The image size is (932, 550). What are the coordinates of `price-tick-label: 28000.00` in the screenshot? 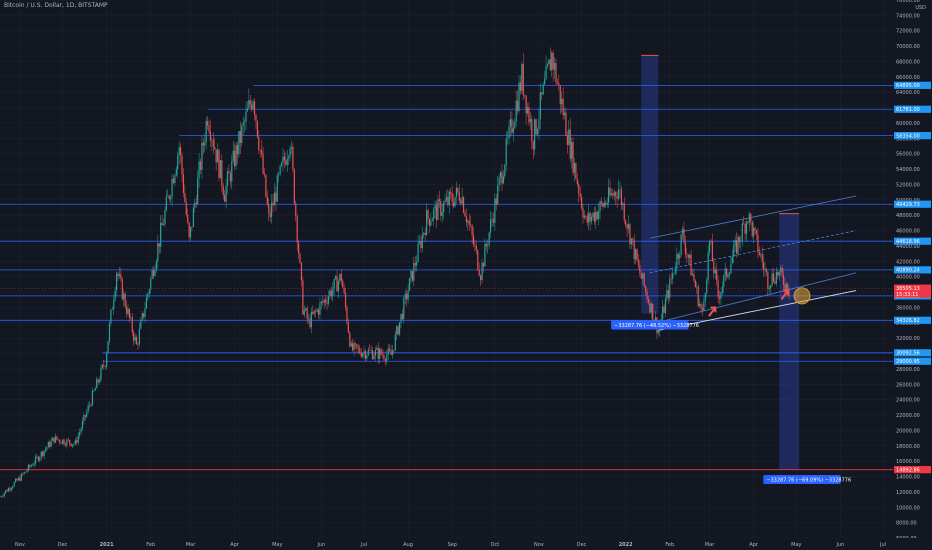 It's located at (908, 370).